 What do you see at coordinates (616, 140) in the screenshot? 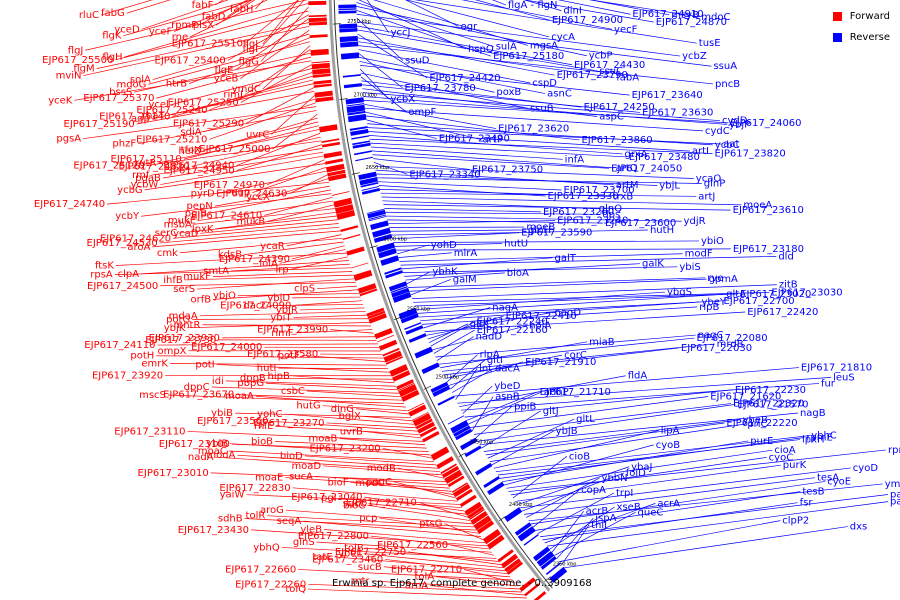
I see `reverse-gene-label: EJP617_23860` at bounding box center [616, 140].